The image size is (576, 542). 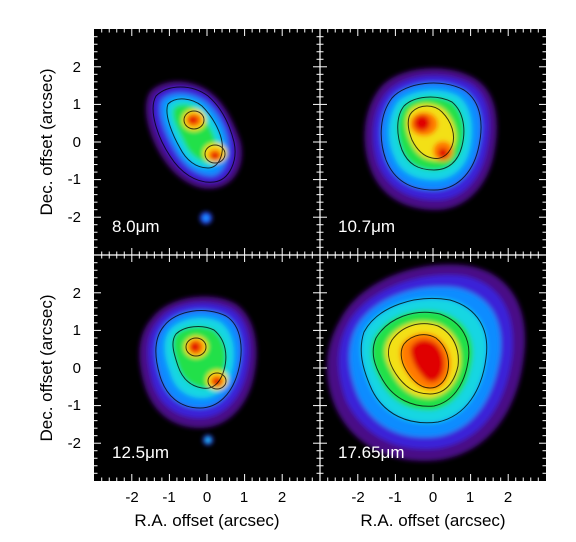 I want to click on panel-10um-image, so click(x=430, y=139).